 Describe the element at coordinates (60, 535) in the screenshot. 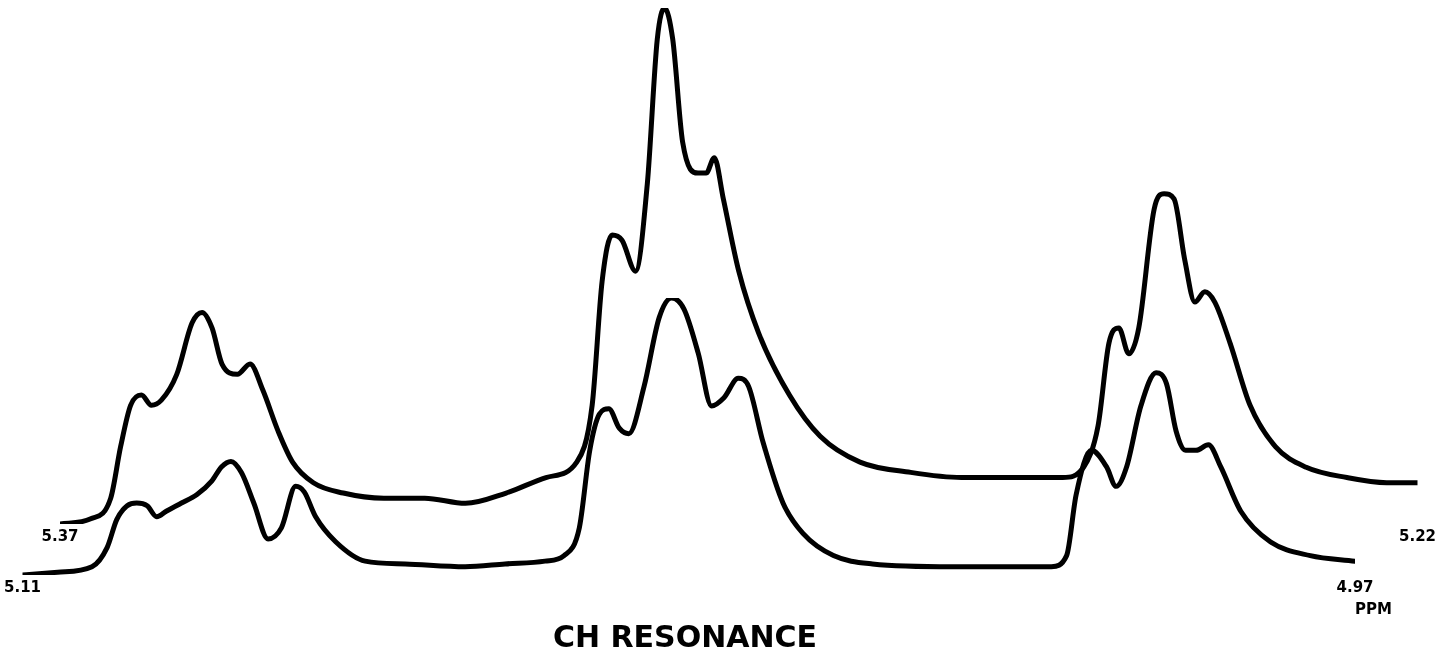

I see `x-tick-label: 5.37` at that location.